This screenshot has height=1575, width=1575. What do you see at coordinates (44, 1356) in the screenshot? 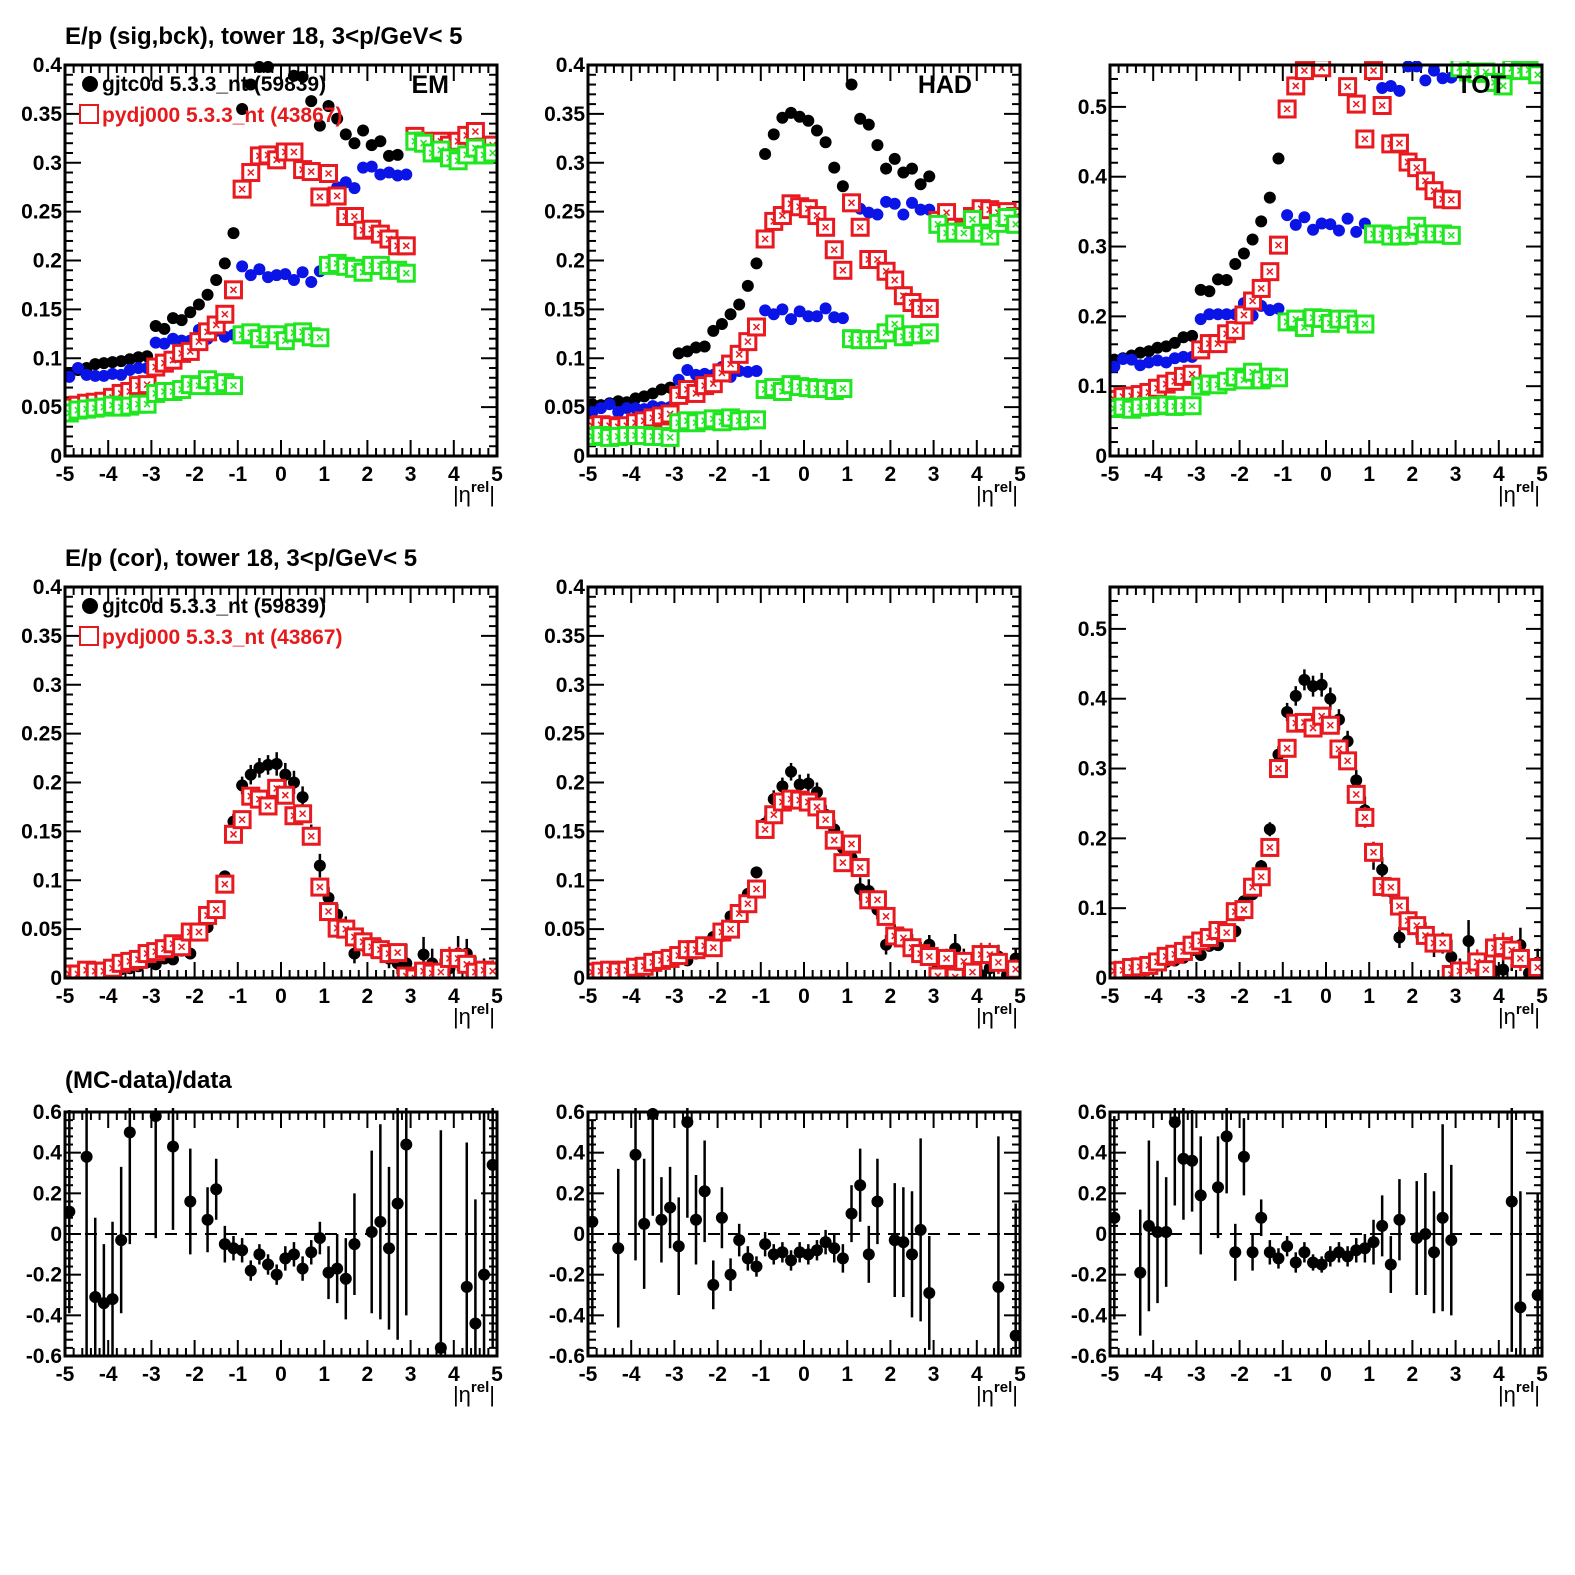
I see `y-tick-label: -0.6` at bounding box center [44, 1356].